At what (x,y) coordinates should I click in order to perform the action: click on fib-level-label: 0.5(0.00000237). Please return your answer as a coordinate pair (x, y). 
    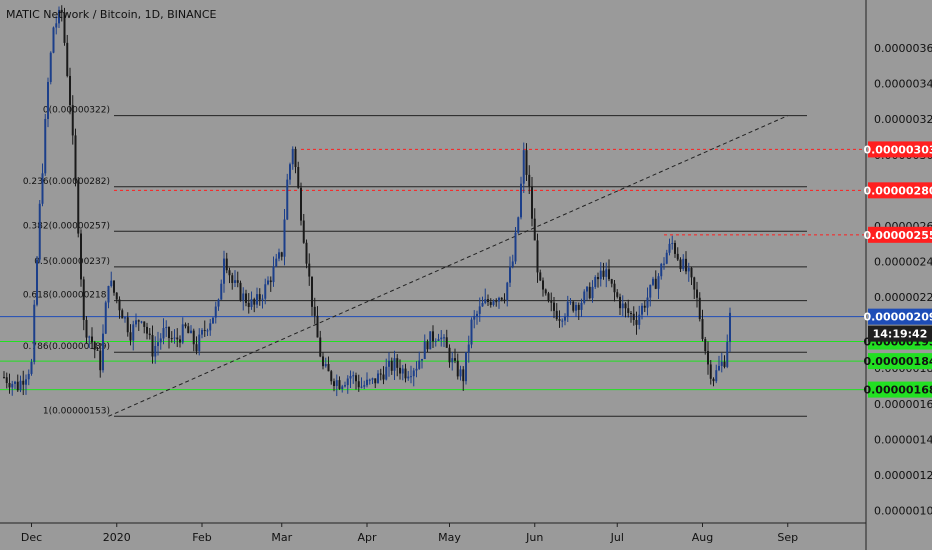
    Looking at the image, I should click on (72, 262).